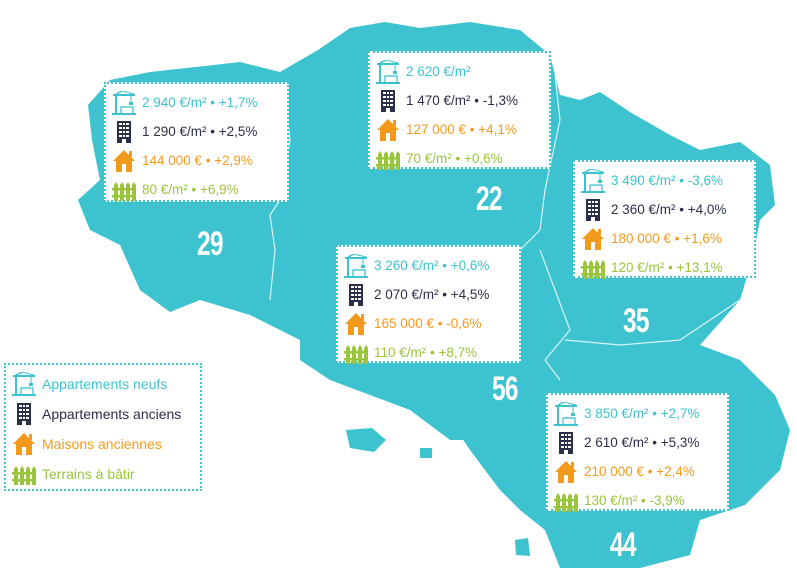 This screenshot has height=568, width=797. Describe the element at coordinates (522, 547) in the screenshot. I see `island-noirmoutier` at that location.